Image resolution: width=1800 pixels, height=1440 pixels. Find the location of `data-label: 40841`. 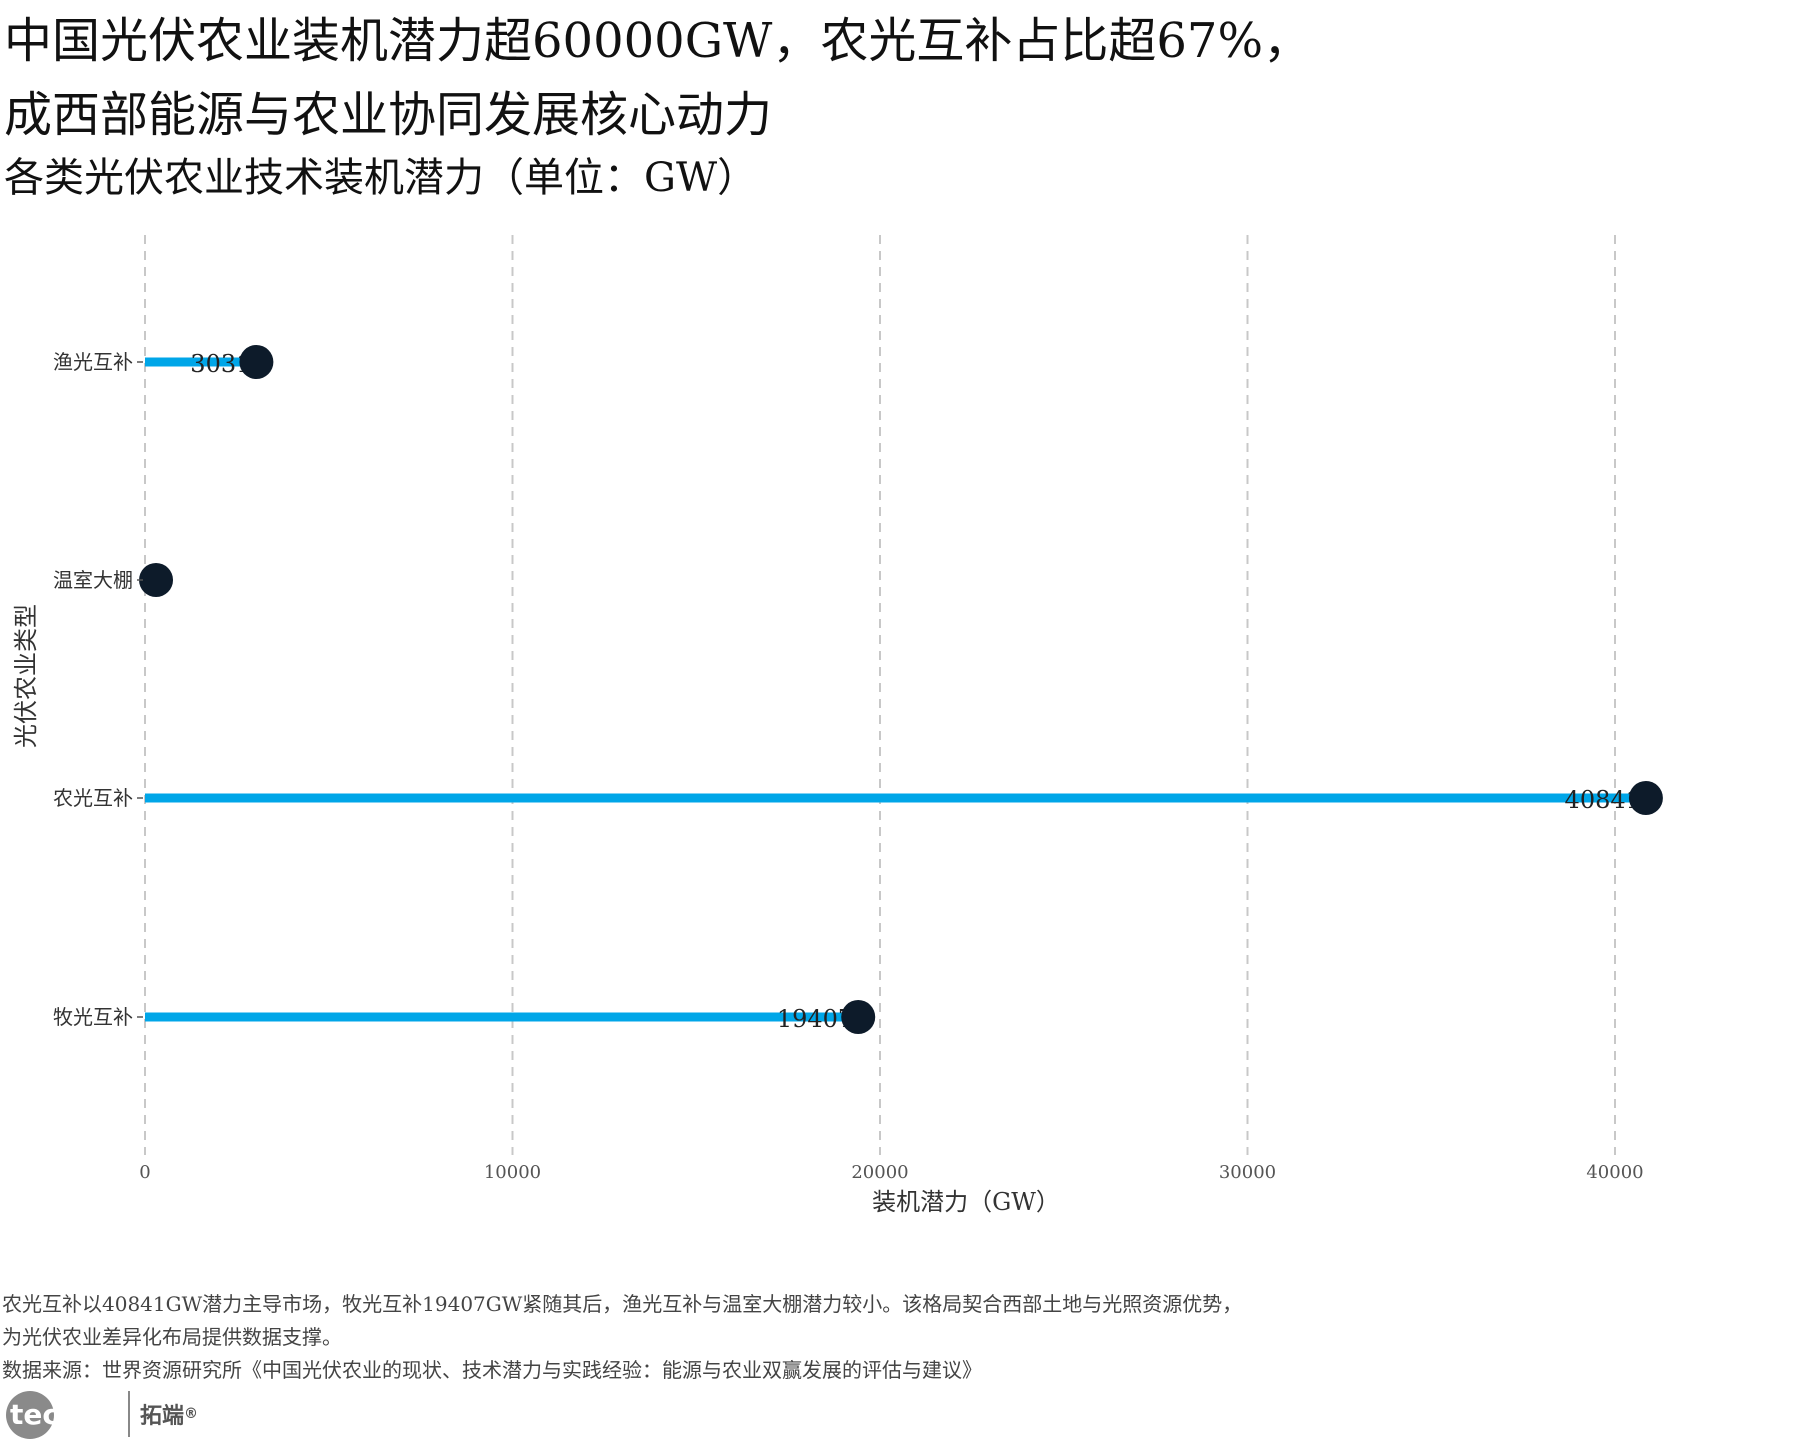

data-label: 40841 is located at coordinates (1603, 800).